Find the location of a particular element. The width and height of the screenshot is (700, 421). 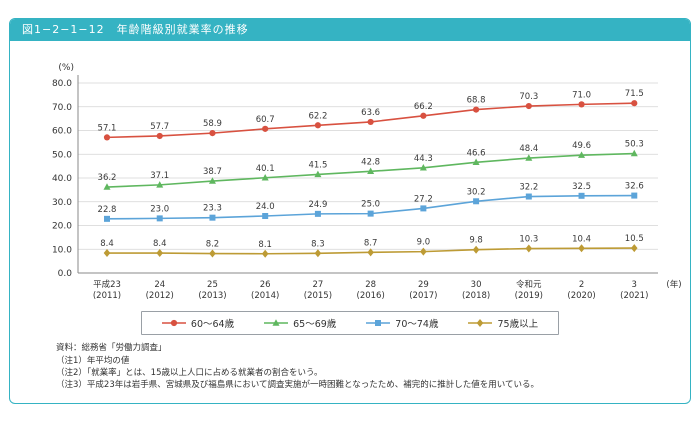

legend-label: 75歳以上 is located at coordinates (518, 325).